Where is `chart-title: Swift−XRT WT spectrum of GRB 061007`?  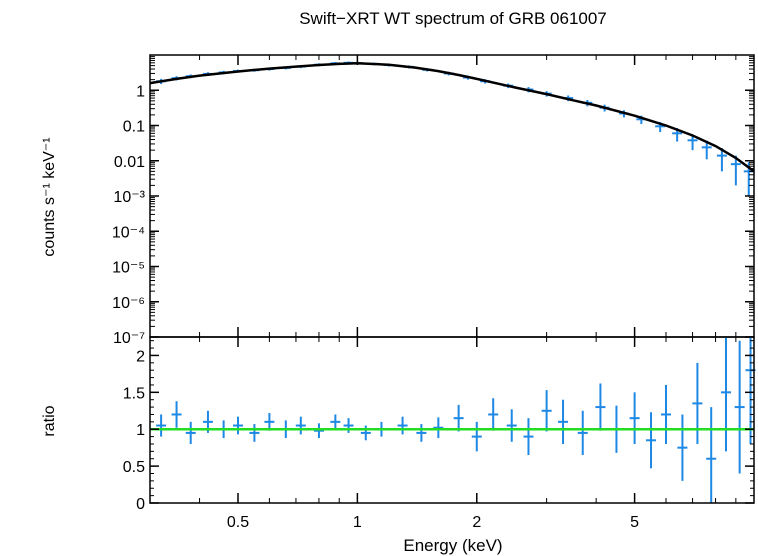
chart-title: Swift−XRT WT spectrum of GRB 061007 is located at coordinates (453, 18).